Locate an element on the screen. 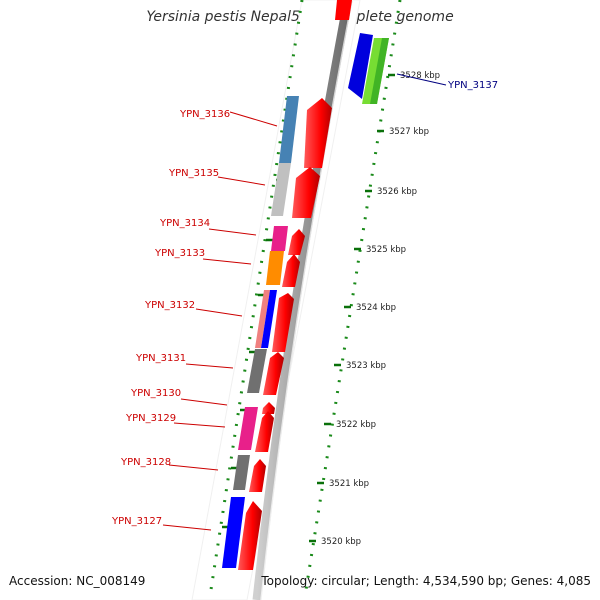  gene-labels-right: YPN_3137 is located at coordinates (447, 82).